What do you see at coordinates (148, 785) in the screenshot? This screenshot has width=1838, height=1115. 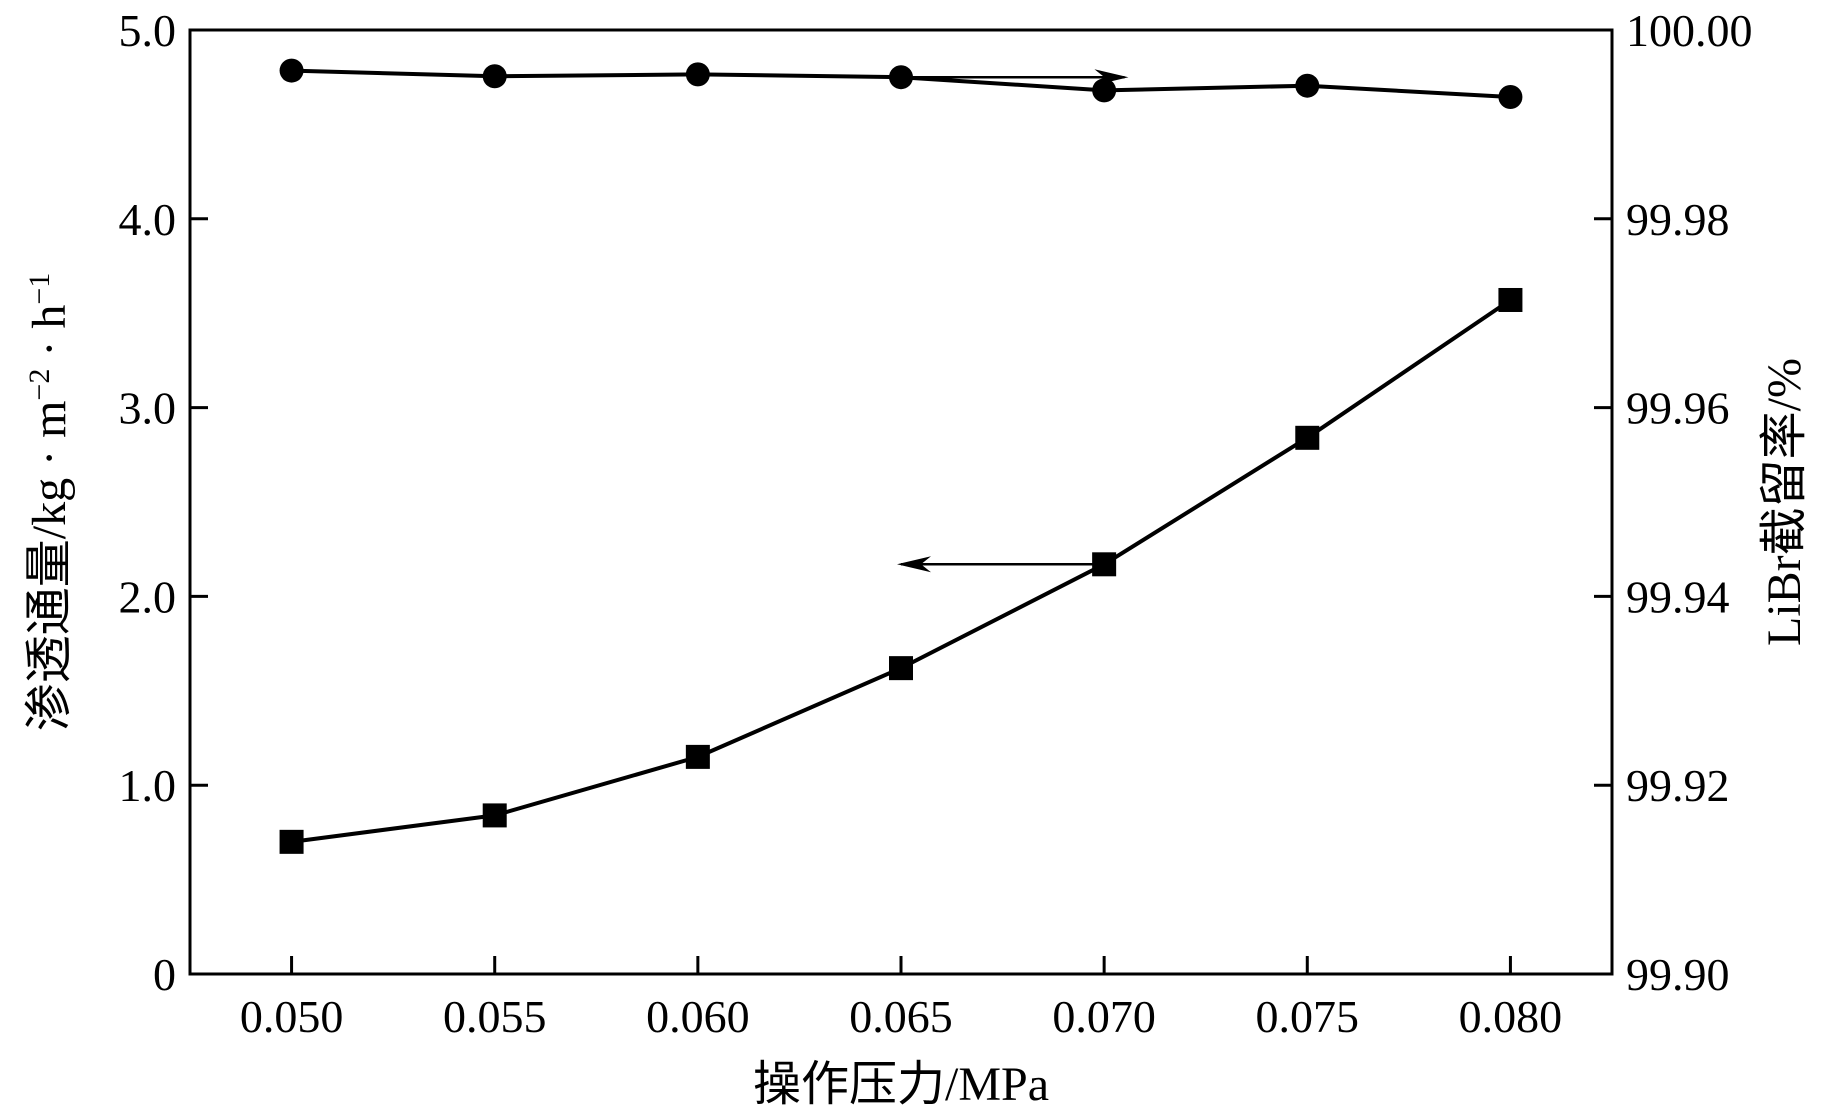 I see `y-left-tick-label: 1.0` at bounding box center [148, 785].